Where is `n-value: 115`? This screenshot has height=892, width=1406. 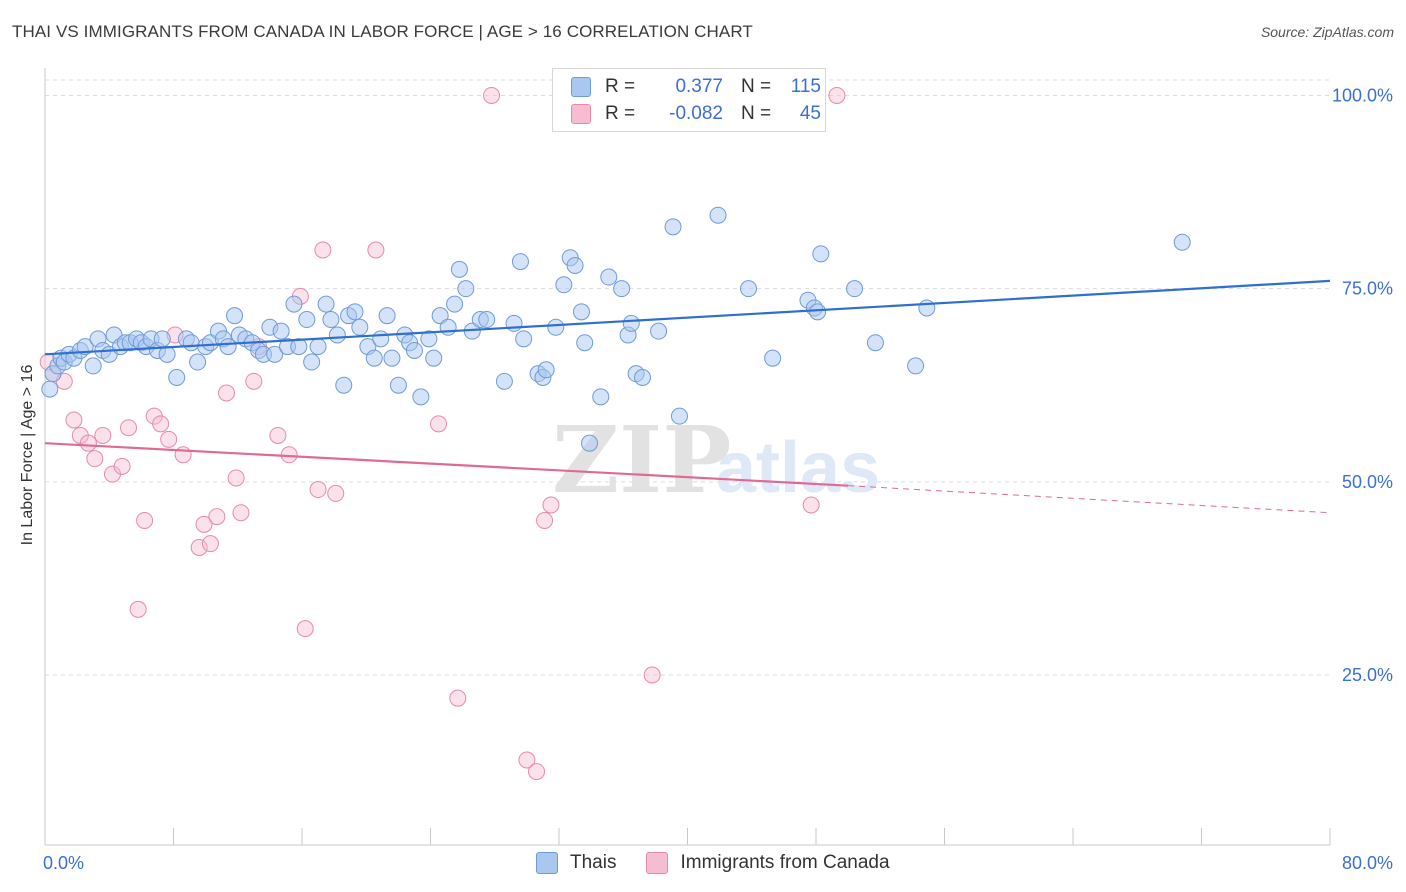 n-value: 115 is located at coordinates (805, 86).